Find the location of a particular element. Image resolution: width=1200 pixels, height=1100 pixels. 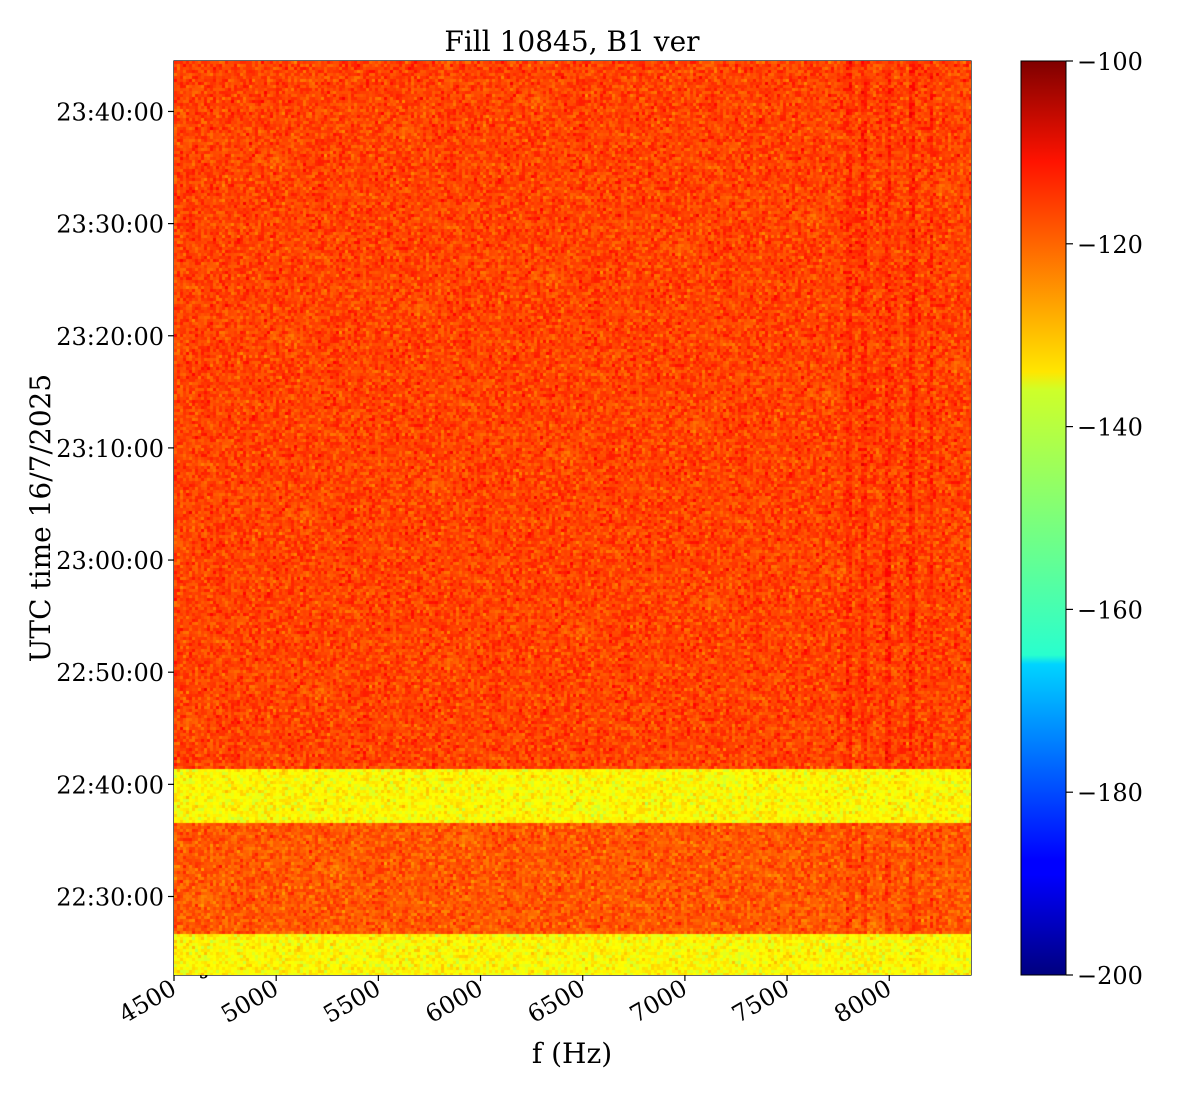

colorbar is located at coordinates (1043, 518).